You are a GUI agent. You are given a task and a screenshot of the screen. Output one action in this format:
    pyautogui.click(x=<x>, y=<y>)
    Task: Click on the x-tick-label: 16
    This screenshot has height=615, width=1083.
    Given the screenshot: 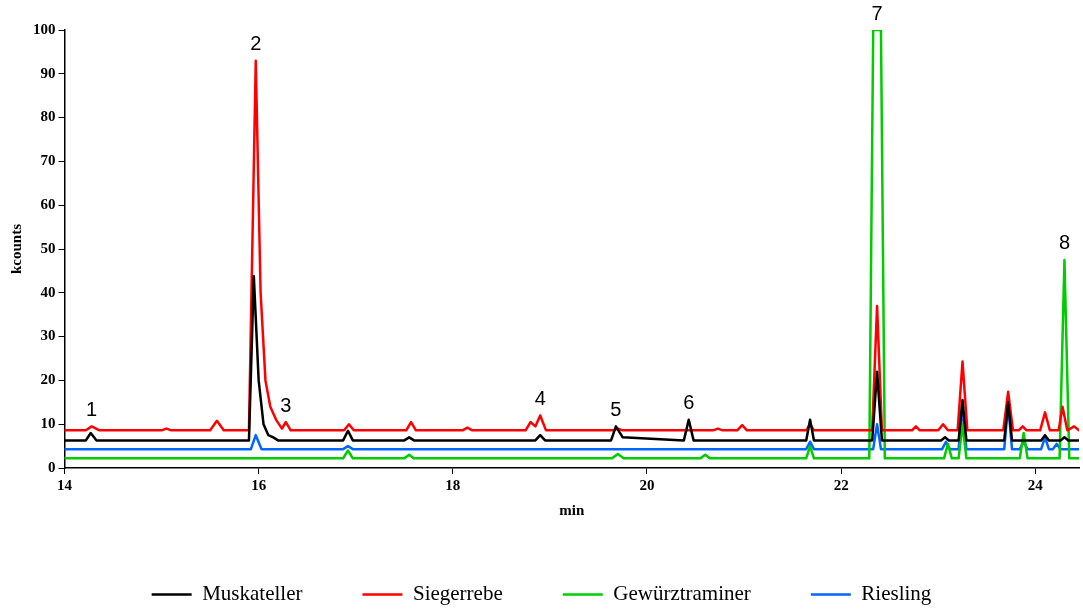 What is the action you would take?
    pyautogui.click(x=259, y=484)
    